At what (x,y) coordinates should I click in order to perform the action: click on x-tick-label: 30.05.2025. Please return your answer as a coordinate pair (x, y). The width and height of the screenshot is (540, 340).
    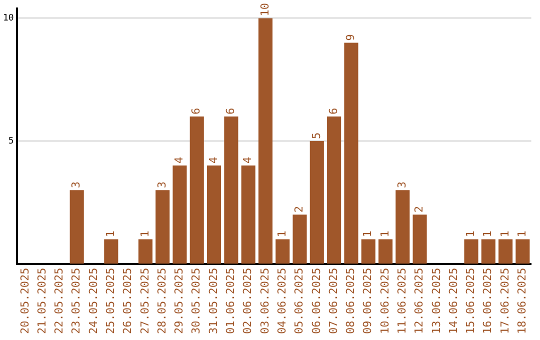
    Looking at the image, I should click on (196, 301).